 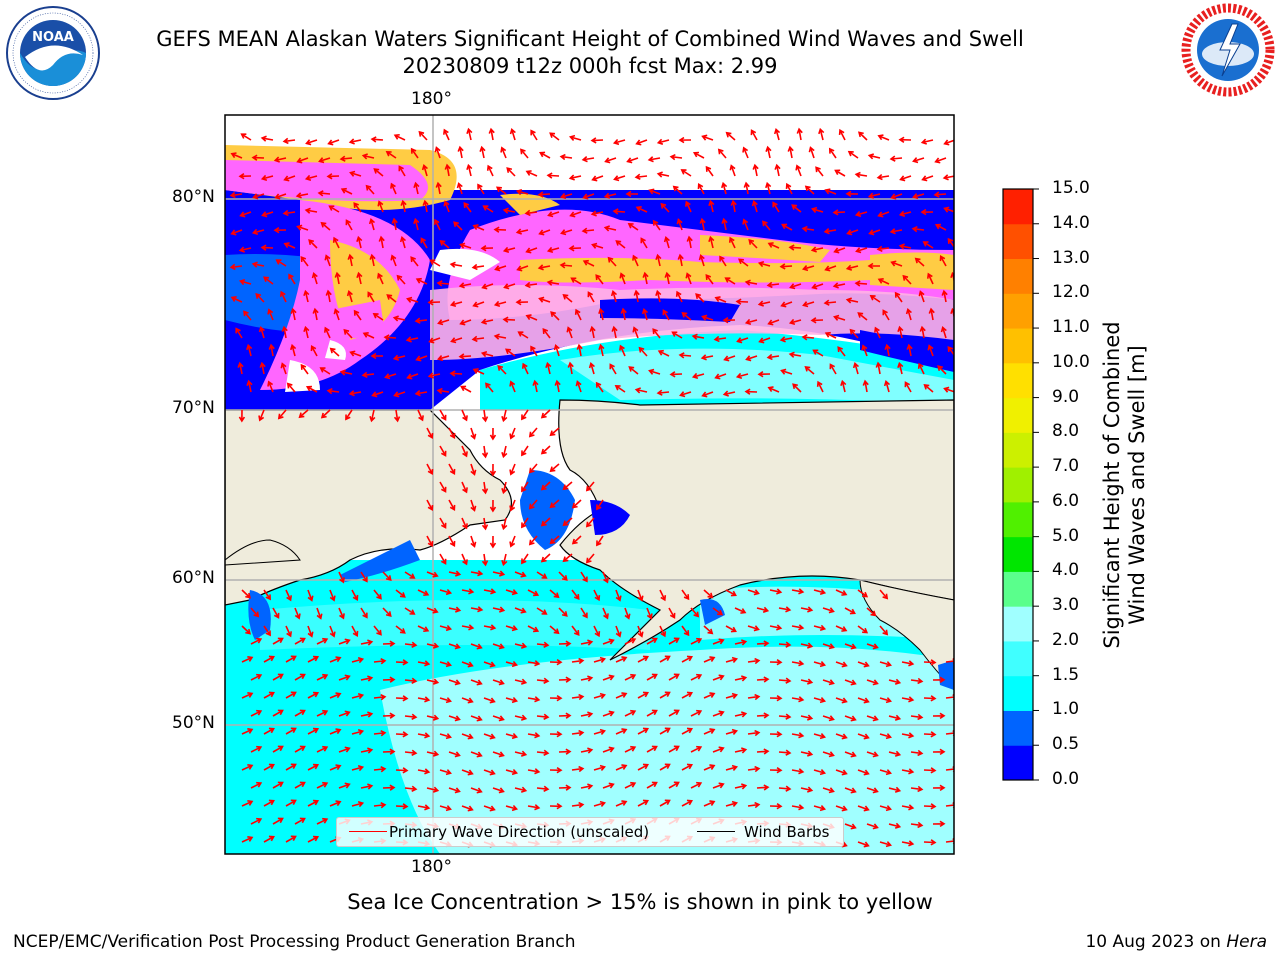 What do you see at coordinates (1018, 380) in the screenshot?
I see `colorbar-bin` at bounding box center [1018, 380].